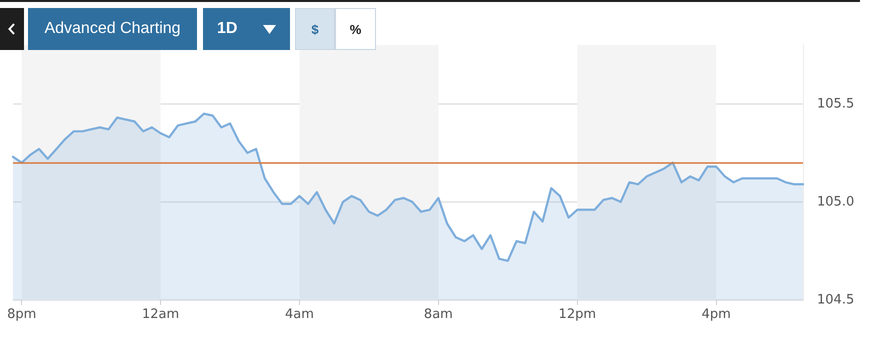 This screenshot has width=870, height=343. Describe the element at coordinates (112, 29) in the screenshot. I see `advanced-charting-button: Advanced Charting` at that location.